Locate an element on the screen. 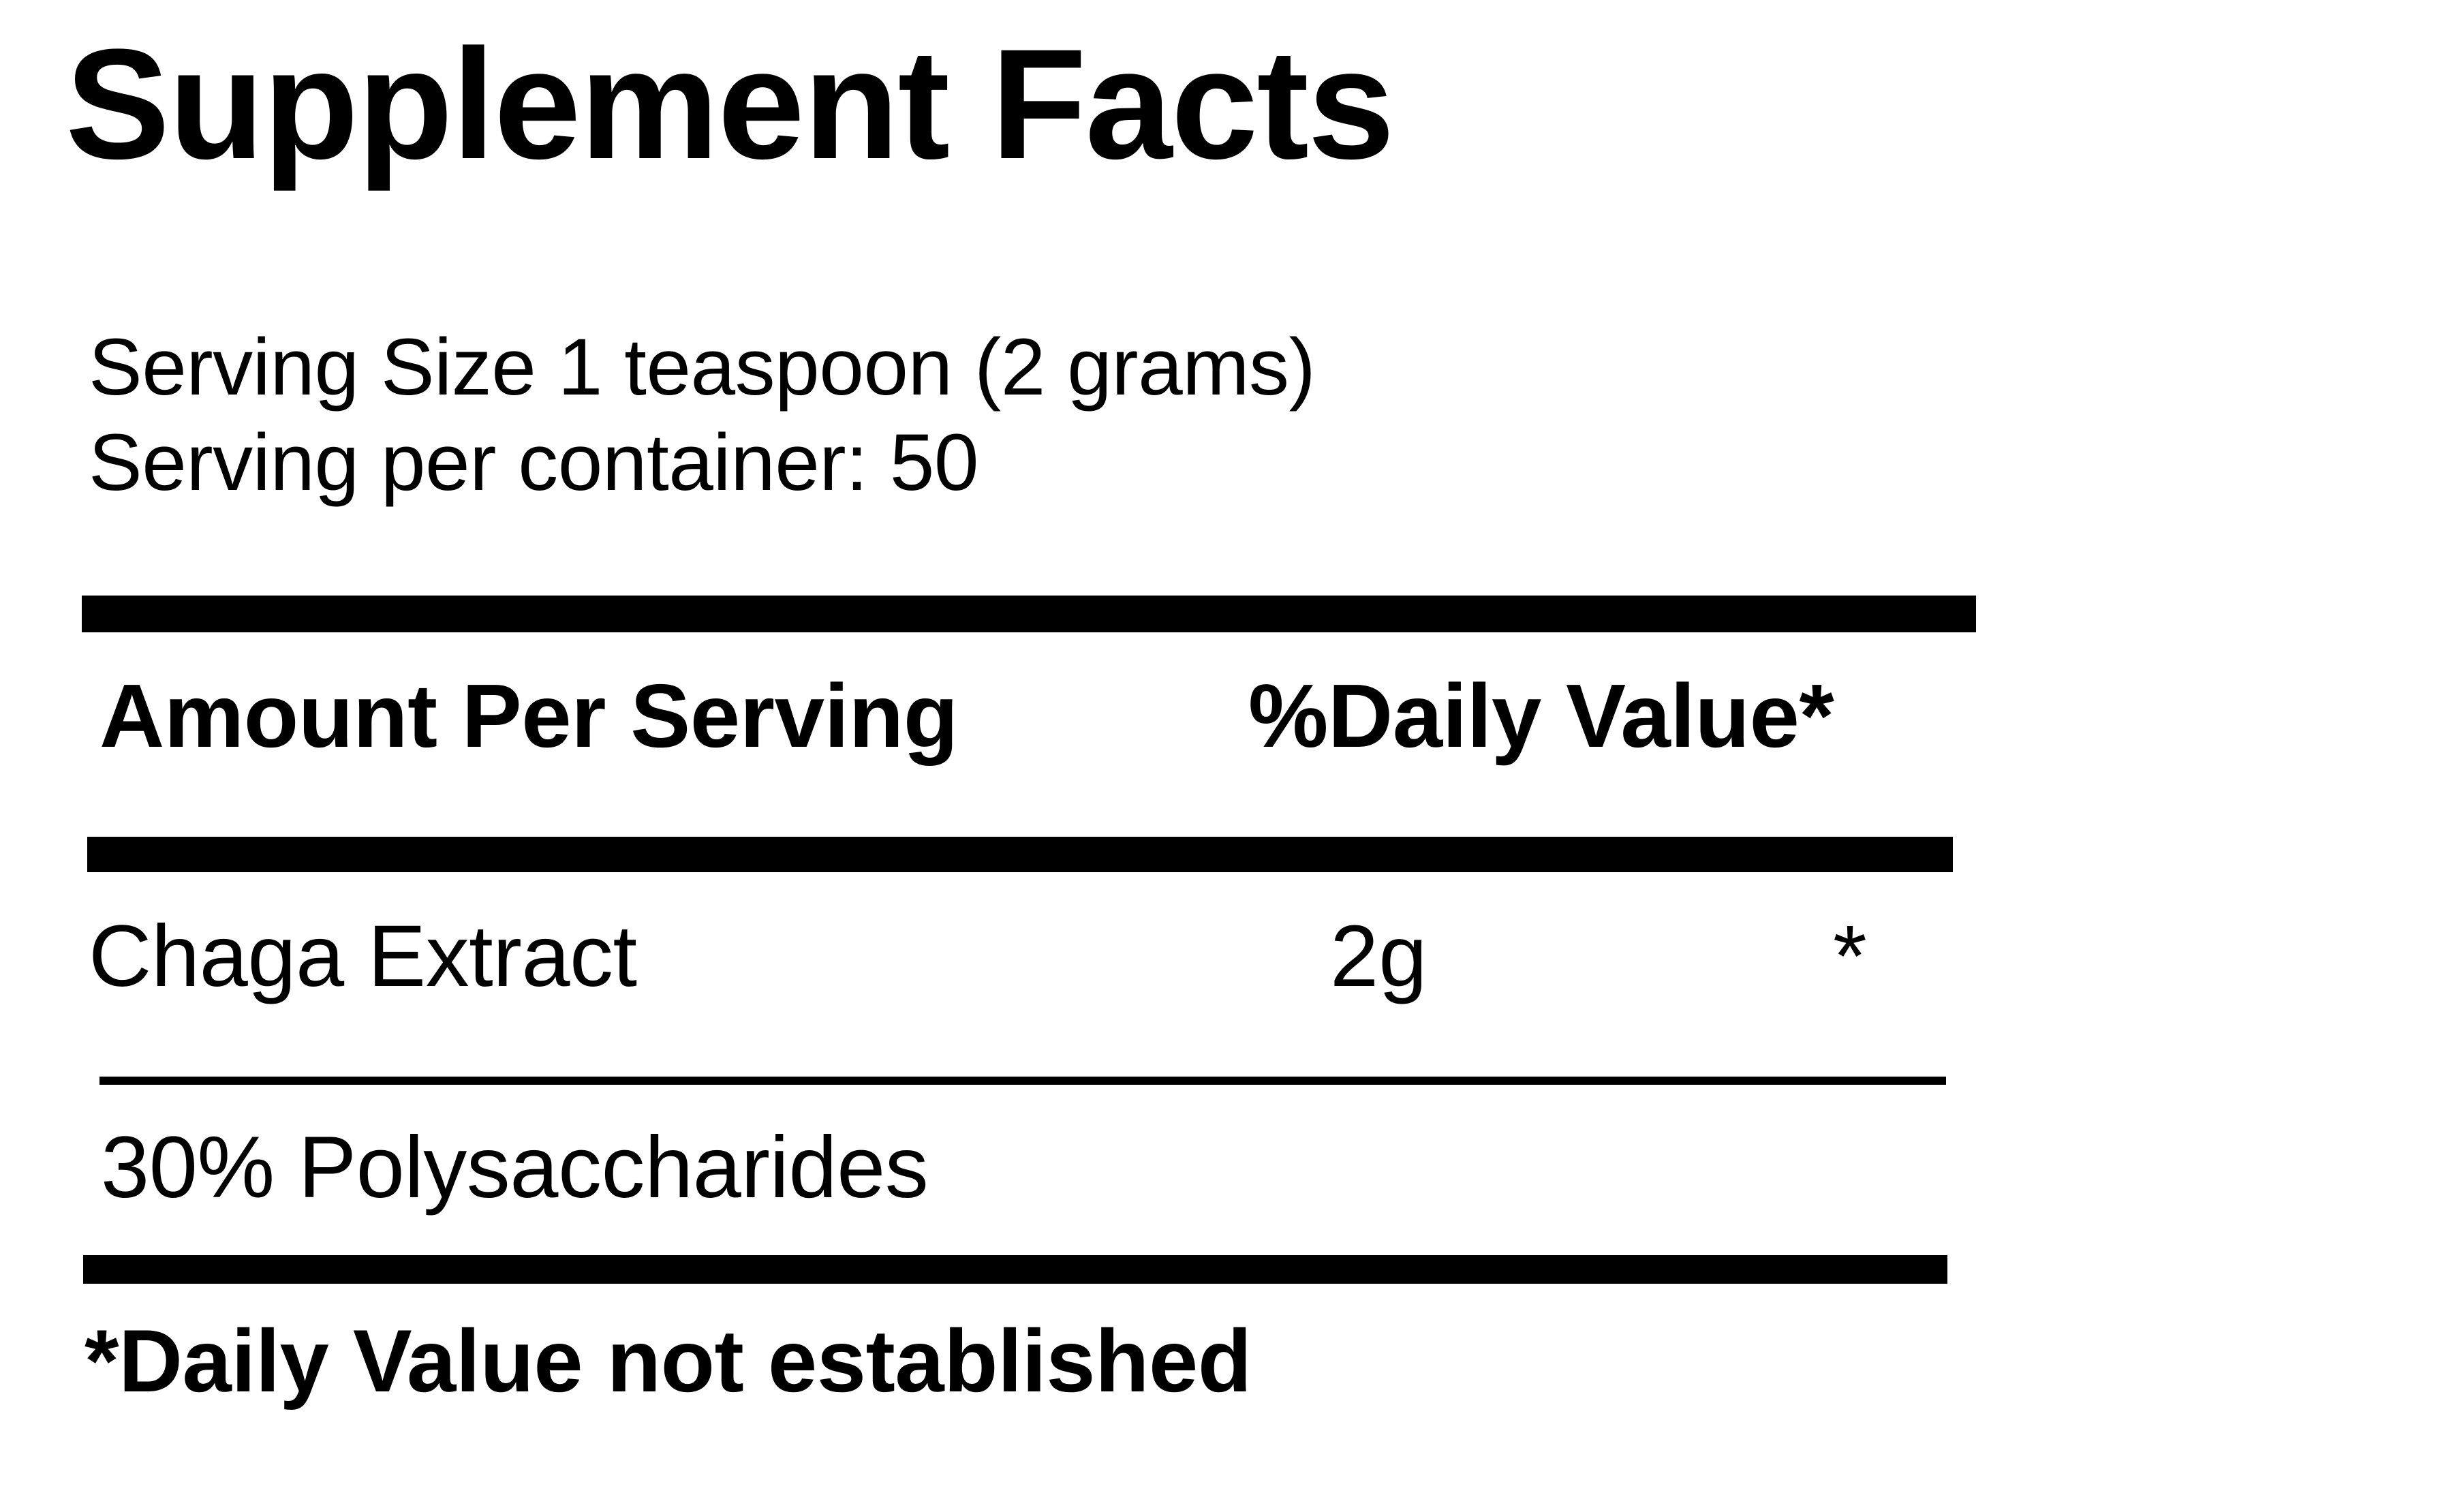  ingredient-name: Chaga Extract is located at coordinates (363, 956).